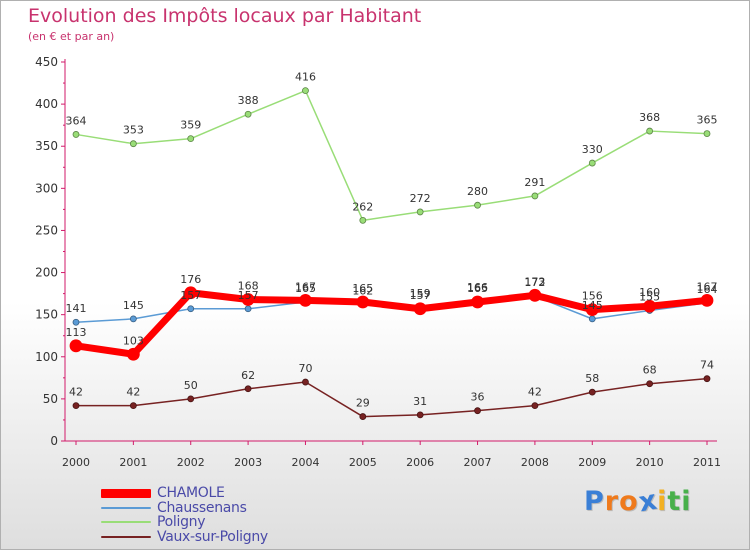 Image resolution: width=750 pixels, height=550 pixels. What do you see at coordinates (212, 536) in the screenshot?
I see `legend-label: Vaux-sur-Poligny` at bounding box center [212, 536].